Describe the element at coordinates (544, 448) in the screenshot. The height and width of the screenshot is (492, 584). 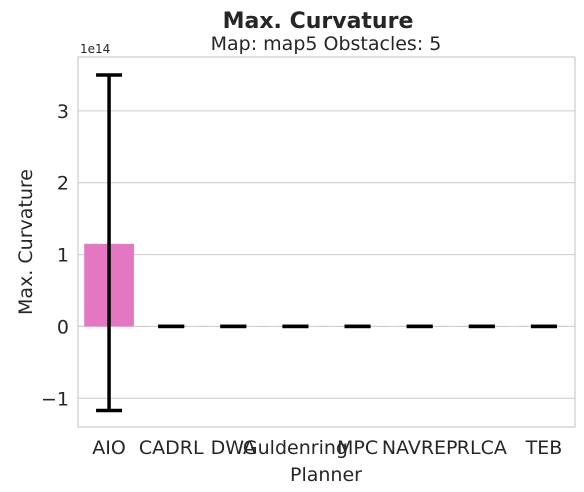
I see `x-tick-label: TEB` at that location.